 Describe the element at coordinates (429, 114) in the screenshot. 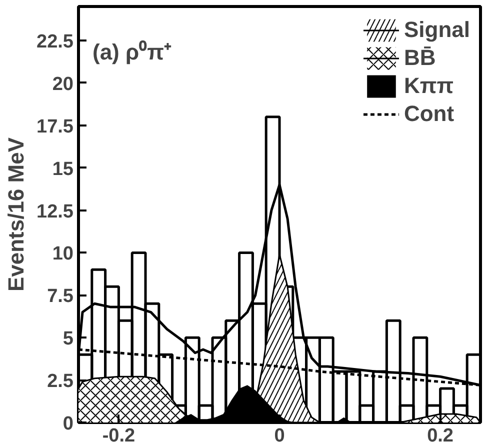

I see `legend-label: Cont` at that location.